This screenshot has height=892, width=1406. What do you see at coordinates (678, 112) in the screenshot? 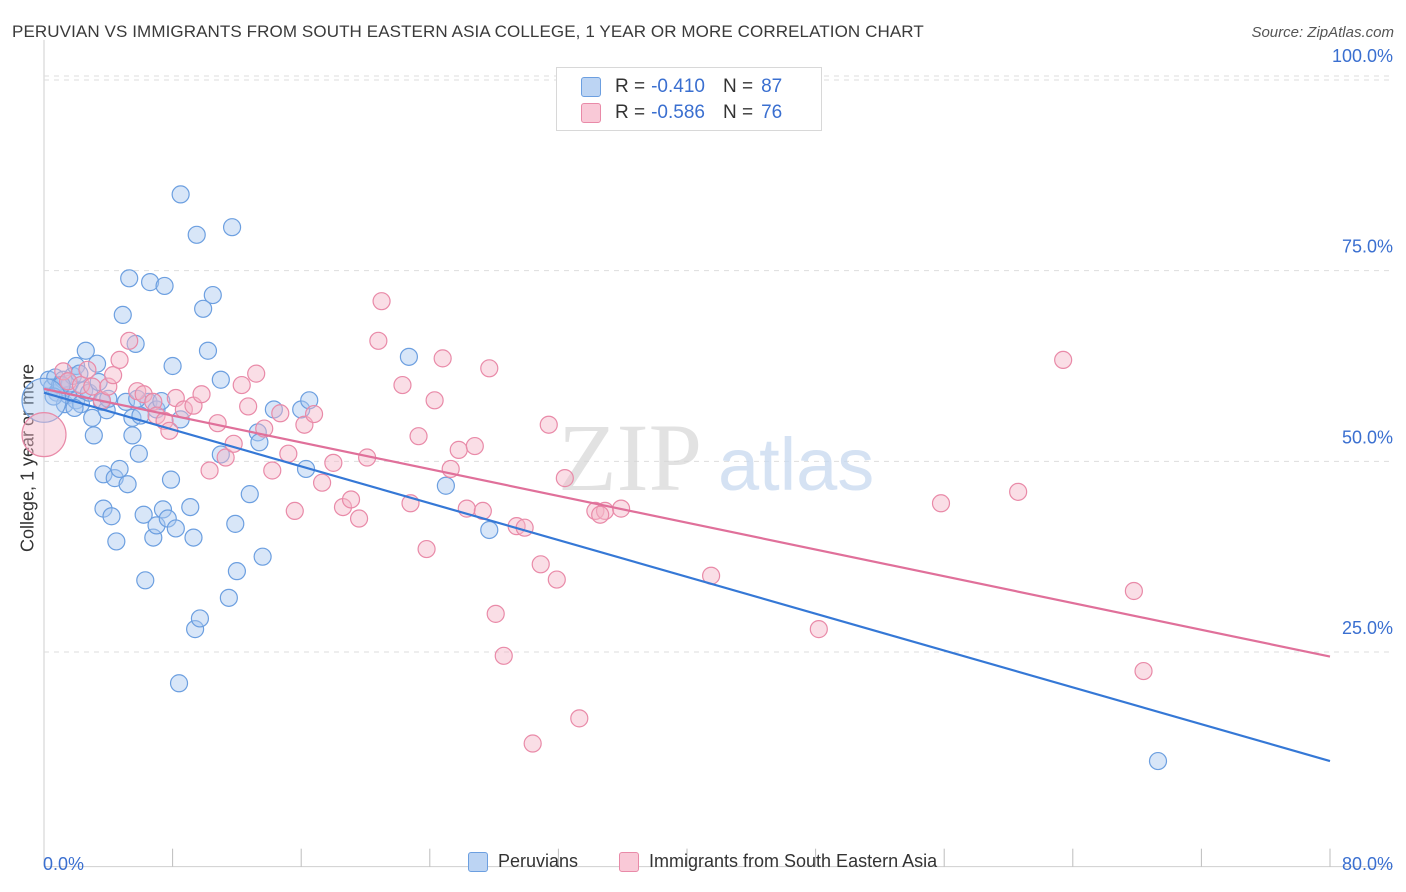
I see `legend-r-value: -0.586` at bounding box center [678, 112].